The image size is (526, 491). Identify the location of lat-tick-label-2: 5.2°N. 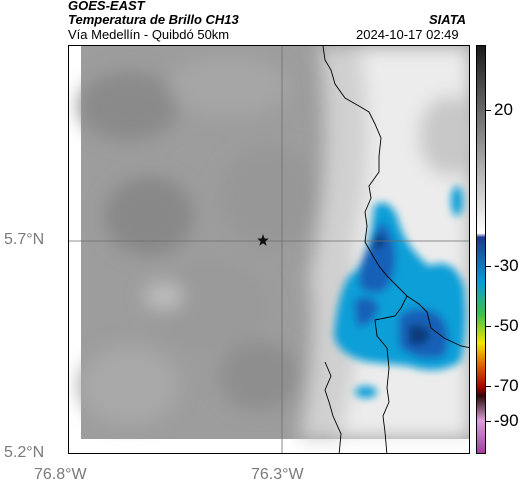
(24, 452).